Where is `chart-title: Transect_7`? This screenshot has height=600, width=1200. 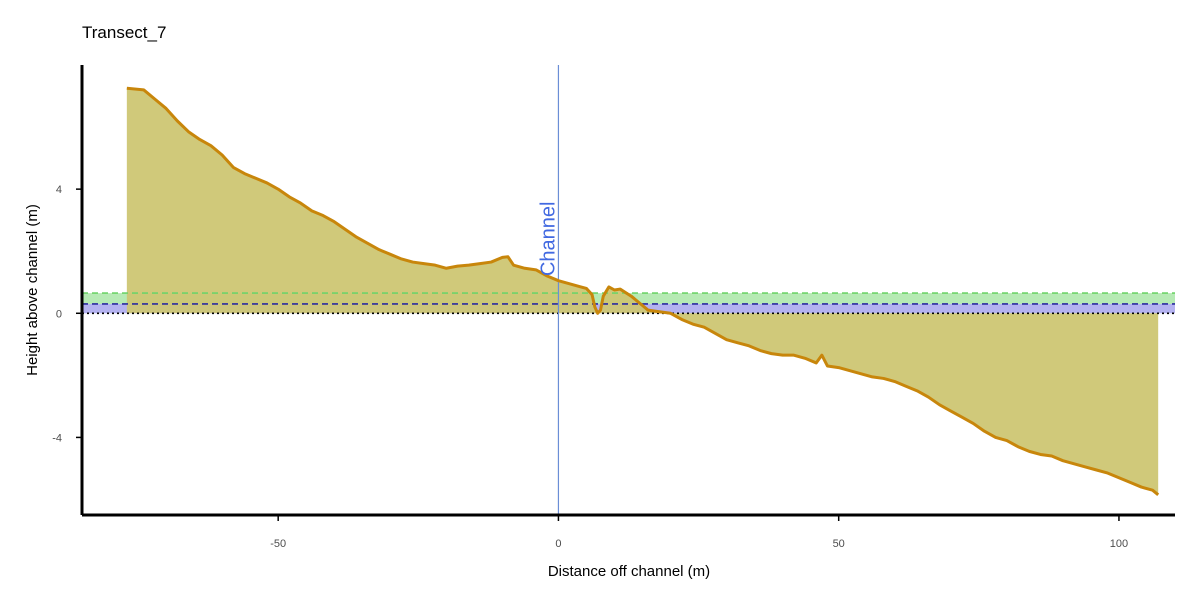
chart-title: Transect_7 is located at coordinates (124, 32).